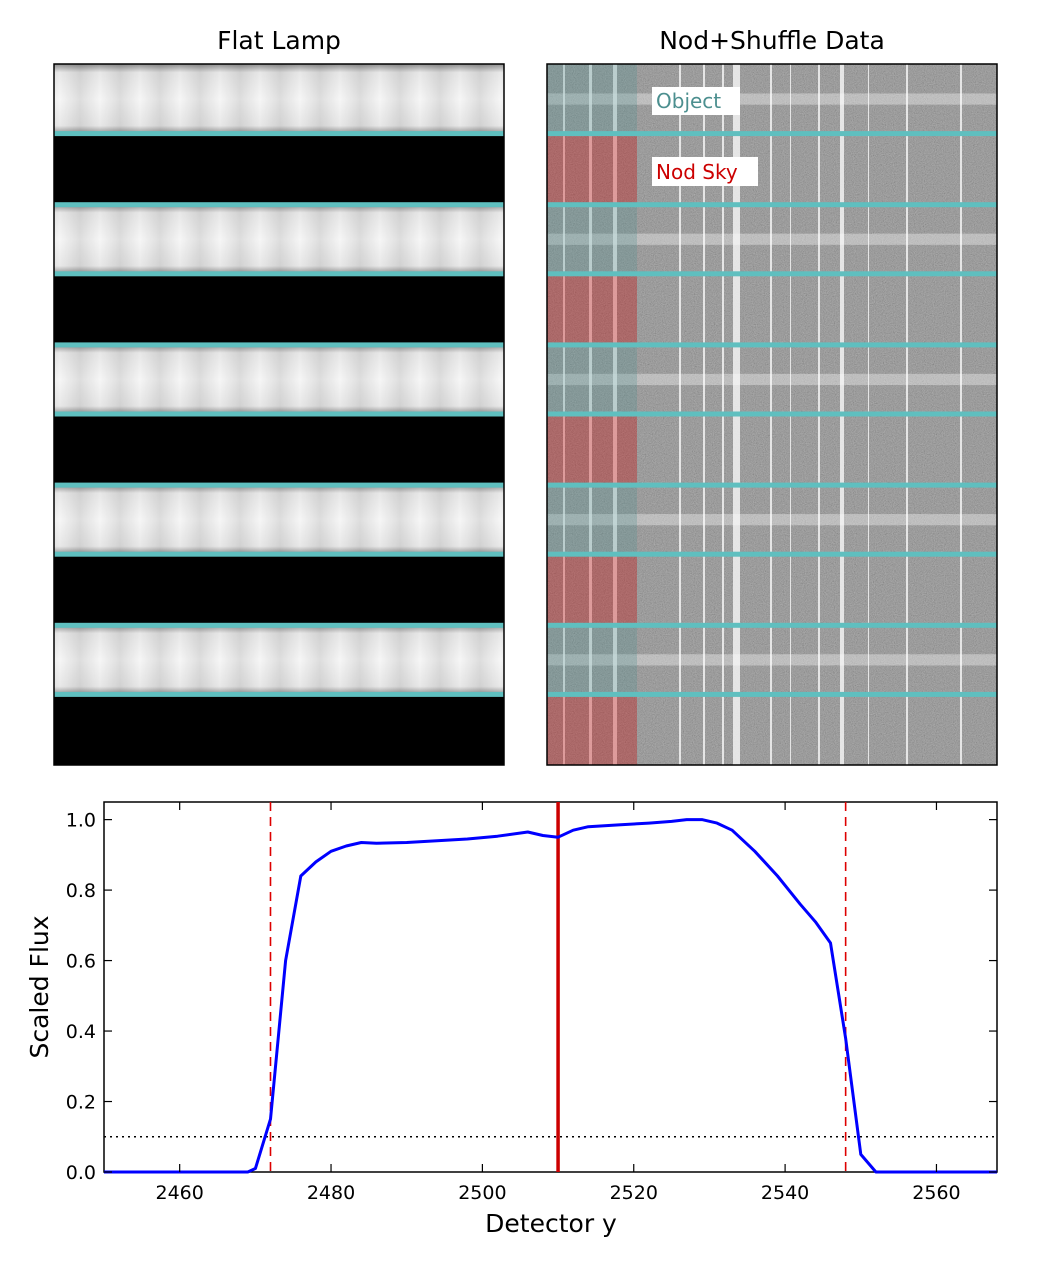 The width and height of the screenshot is (1050, 1275). I want to click on x-tick-label: 2520, so click(634, 1193).